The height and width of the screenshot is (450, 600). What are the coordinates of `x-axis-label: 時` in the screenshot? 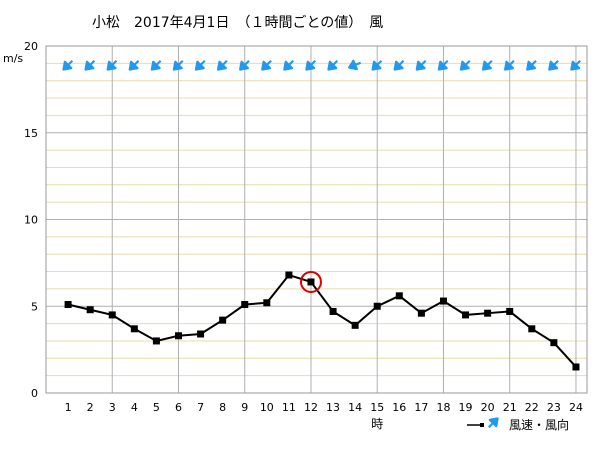 It's located at (377, 424).